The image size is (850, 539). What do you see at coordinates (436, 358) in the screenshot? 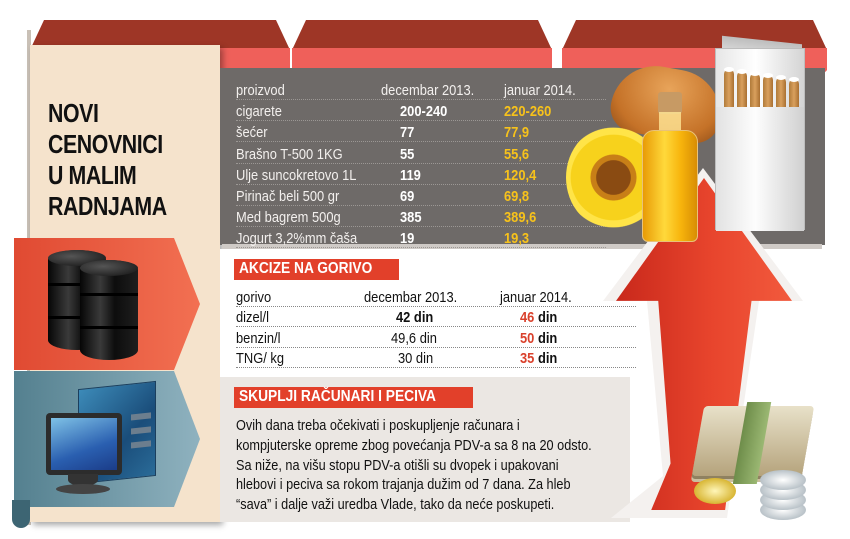
I see `table-row: TNG/ kg 30 din 35 din` at bounding box center [436, 358].